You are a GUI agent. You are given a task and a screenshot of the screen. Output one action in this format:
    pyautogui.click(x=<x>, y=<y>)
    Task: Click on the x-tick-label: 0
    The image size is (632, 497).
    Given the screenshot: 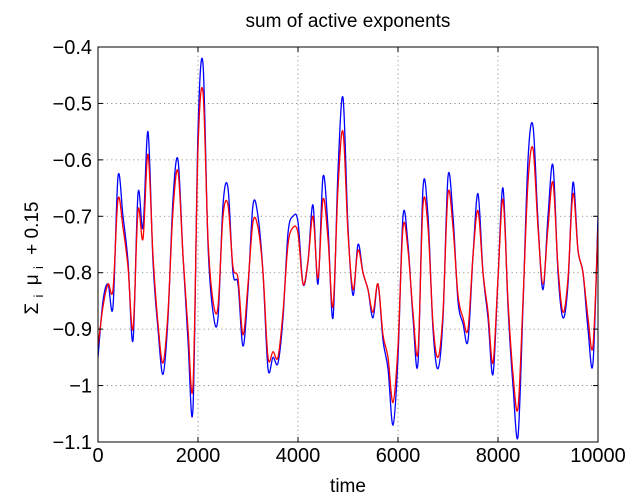 What is the action you would take?
    pyautogui.click(x=97, y=456)
    